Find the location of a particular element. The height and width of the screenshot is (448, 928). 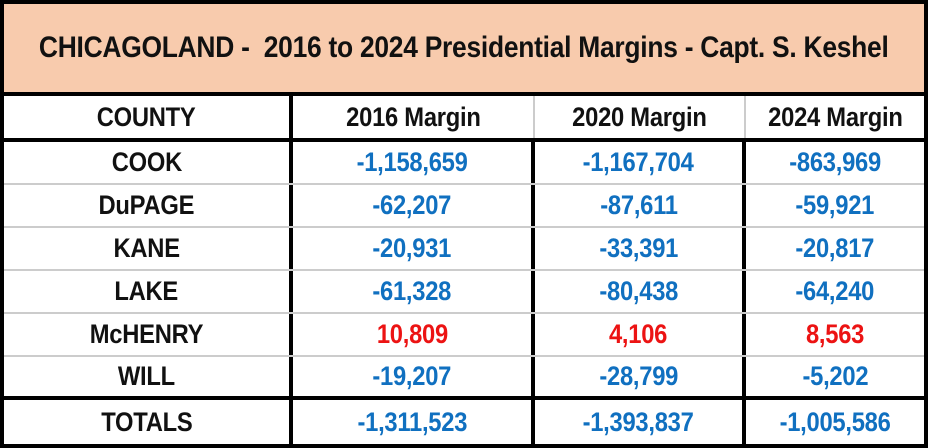

table-row: WILL -19,207 -28,799 -5,202 is located at coordinates (464, 378).